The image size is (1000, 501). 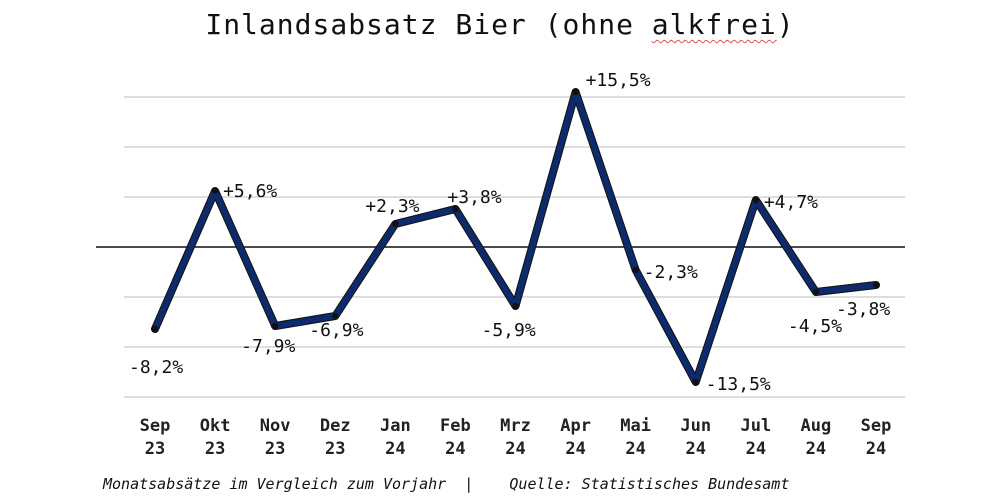 I want to click on data-label: +5,6%, so click(x=250, y=191).